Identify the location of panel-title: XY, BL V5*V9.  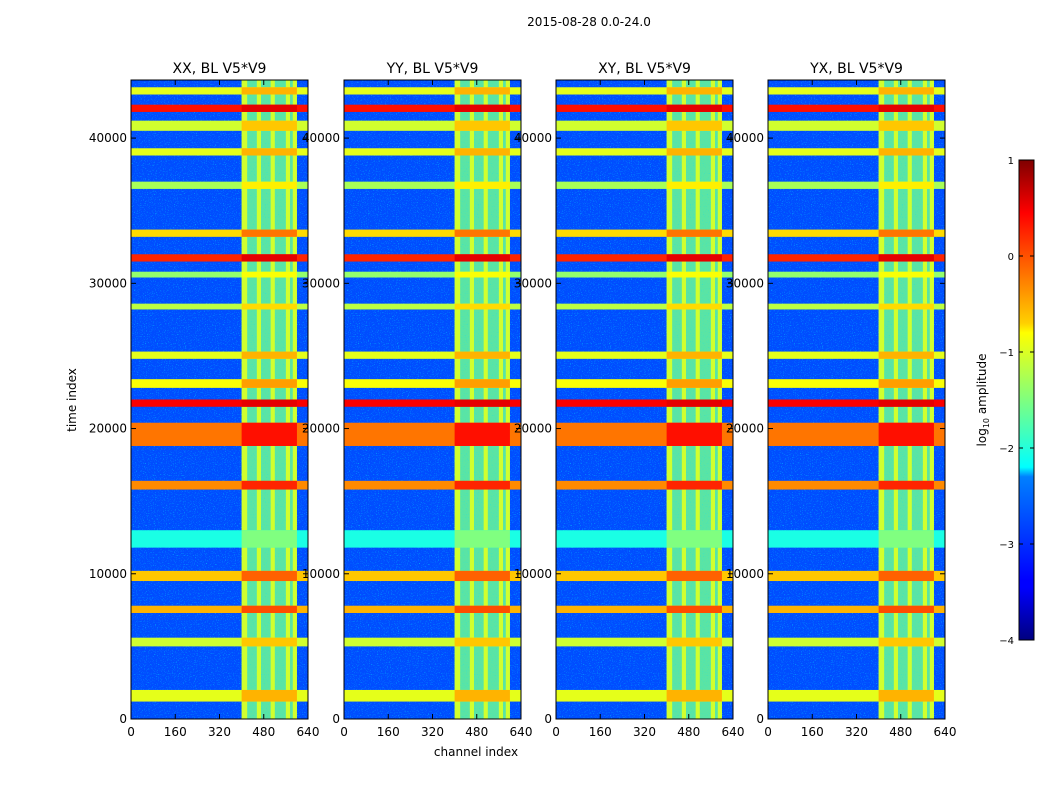
(644, 69).